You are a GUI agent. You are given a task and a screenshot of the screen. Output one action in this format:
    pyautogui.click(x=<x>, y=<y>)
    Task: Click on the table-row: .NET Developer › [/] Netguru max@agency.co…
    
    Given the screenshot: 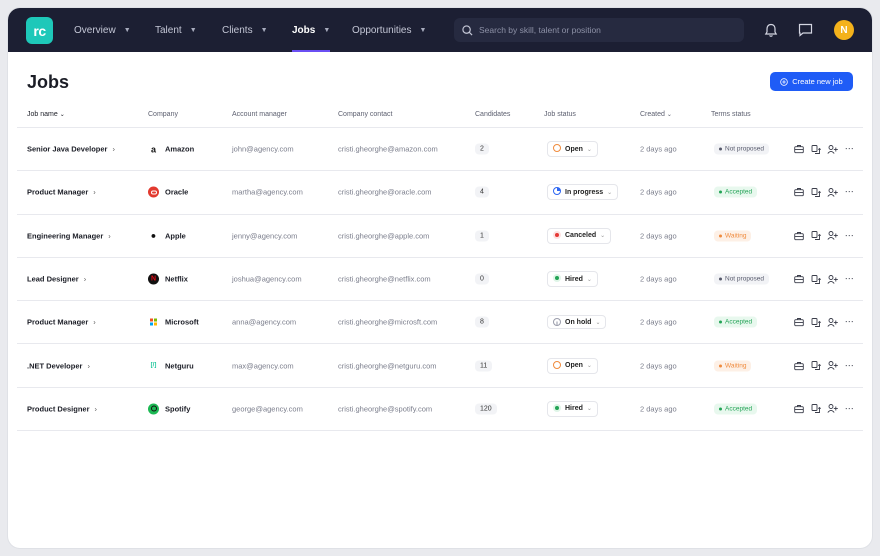 What is the action you would take?
    pyautogui.click(x=440, y=366)
    